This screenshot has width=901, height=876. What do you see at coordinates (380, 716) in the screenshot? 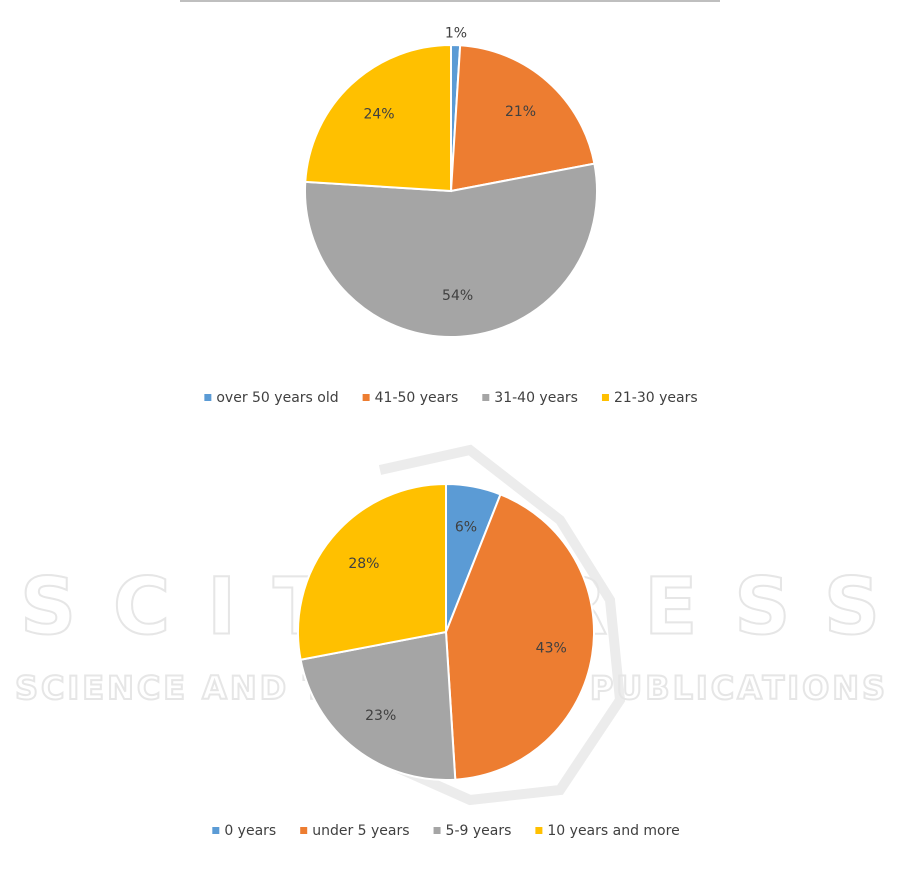
I see `data-label: 23%` at bounding box center [380, 716].